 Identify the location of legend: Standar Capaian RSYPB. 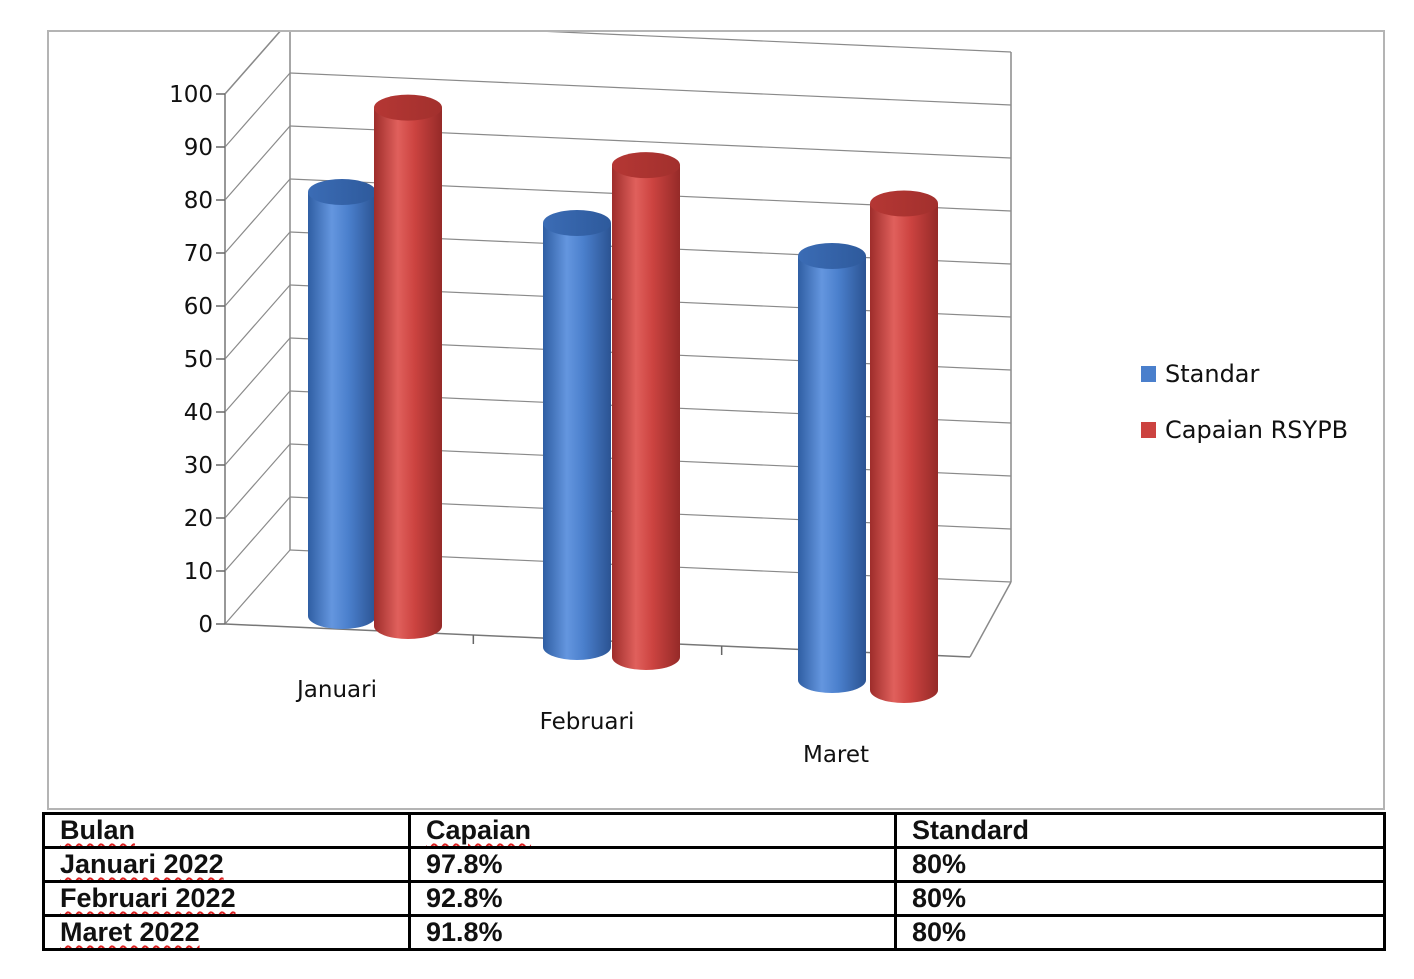
(1244, 402).